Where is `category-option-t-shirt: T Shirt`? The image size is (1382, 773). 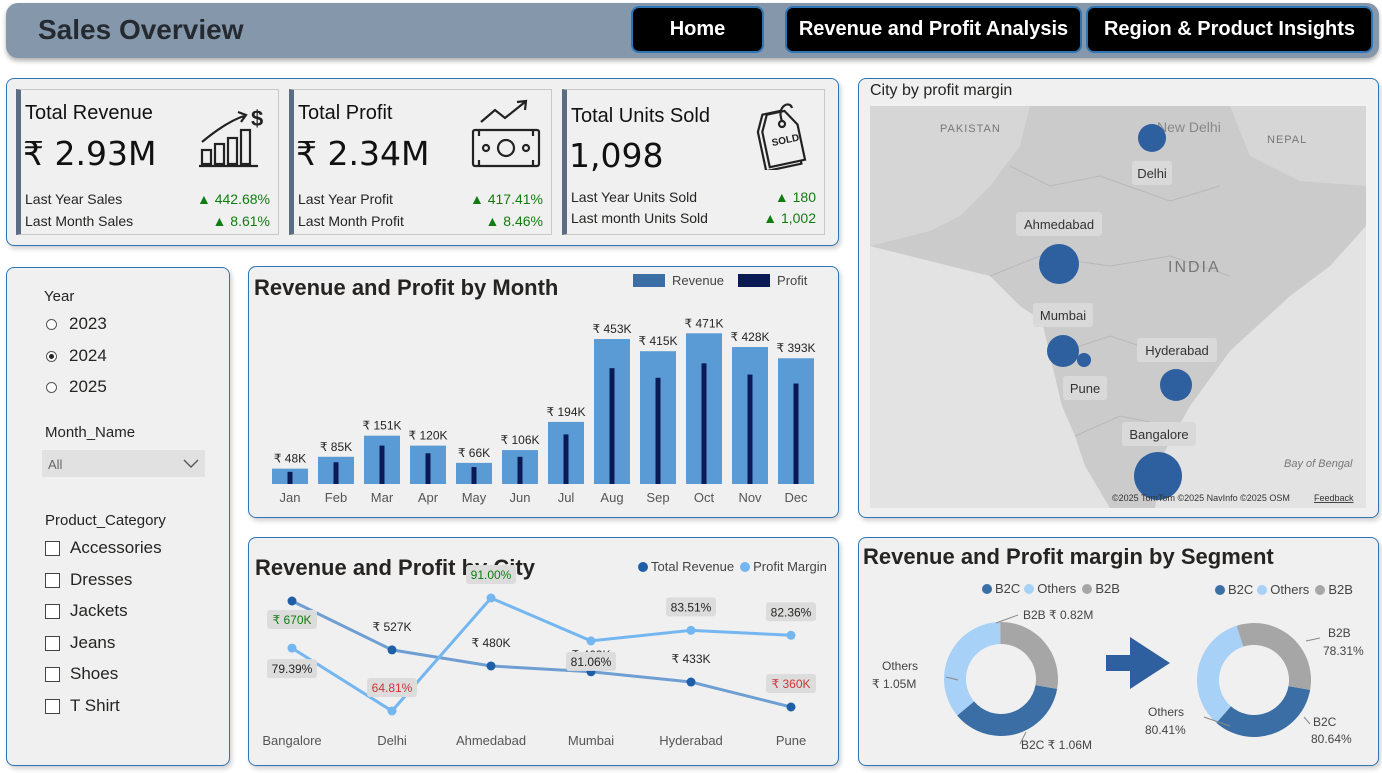 category-option-t-shirt: T Shirt is located at coordinates (82, 706).